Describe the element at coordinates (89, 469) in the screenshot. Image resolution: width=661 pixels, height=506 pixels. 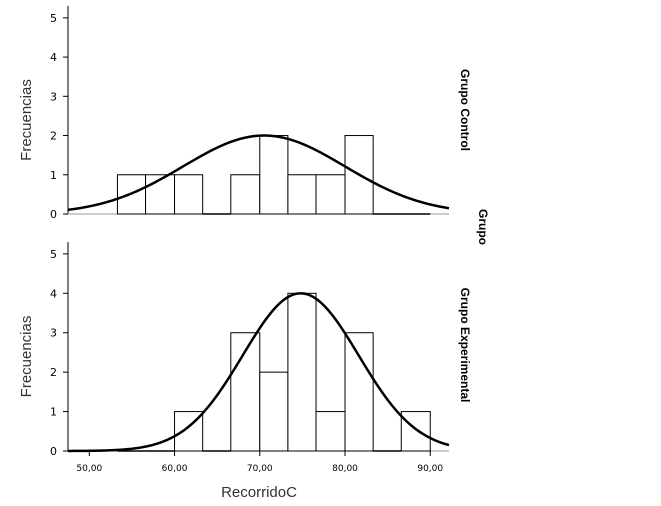
I see `x-tick-label: 50,00` at that location.